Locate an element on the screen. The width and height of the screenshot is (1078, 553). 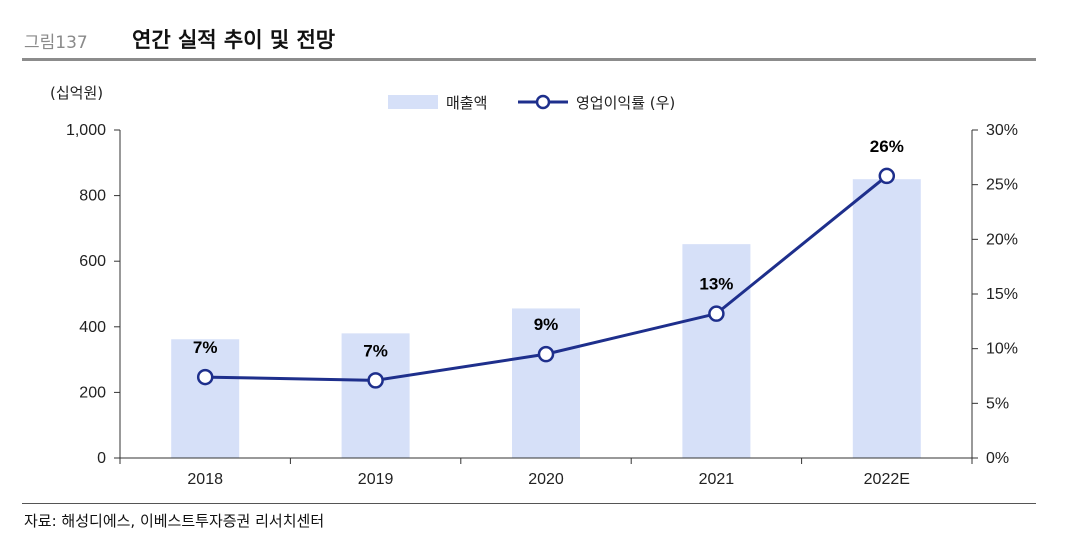
source-note: 자료: 해성디에스, 이베스트투자증권 리서치센터 is located at coordinates (174, 521).